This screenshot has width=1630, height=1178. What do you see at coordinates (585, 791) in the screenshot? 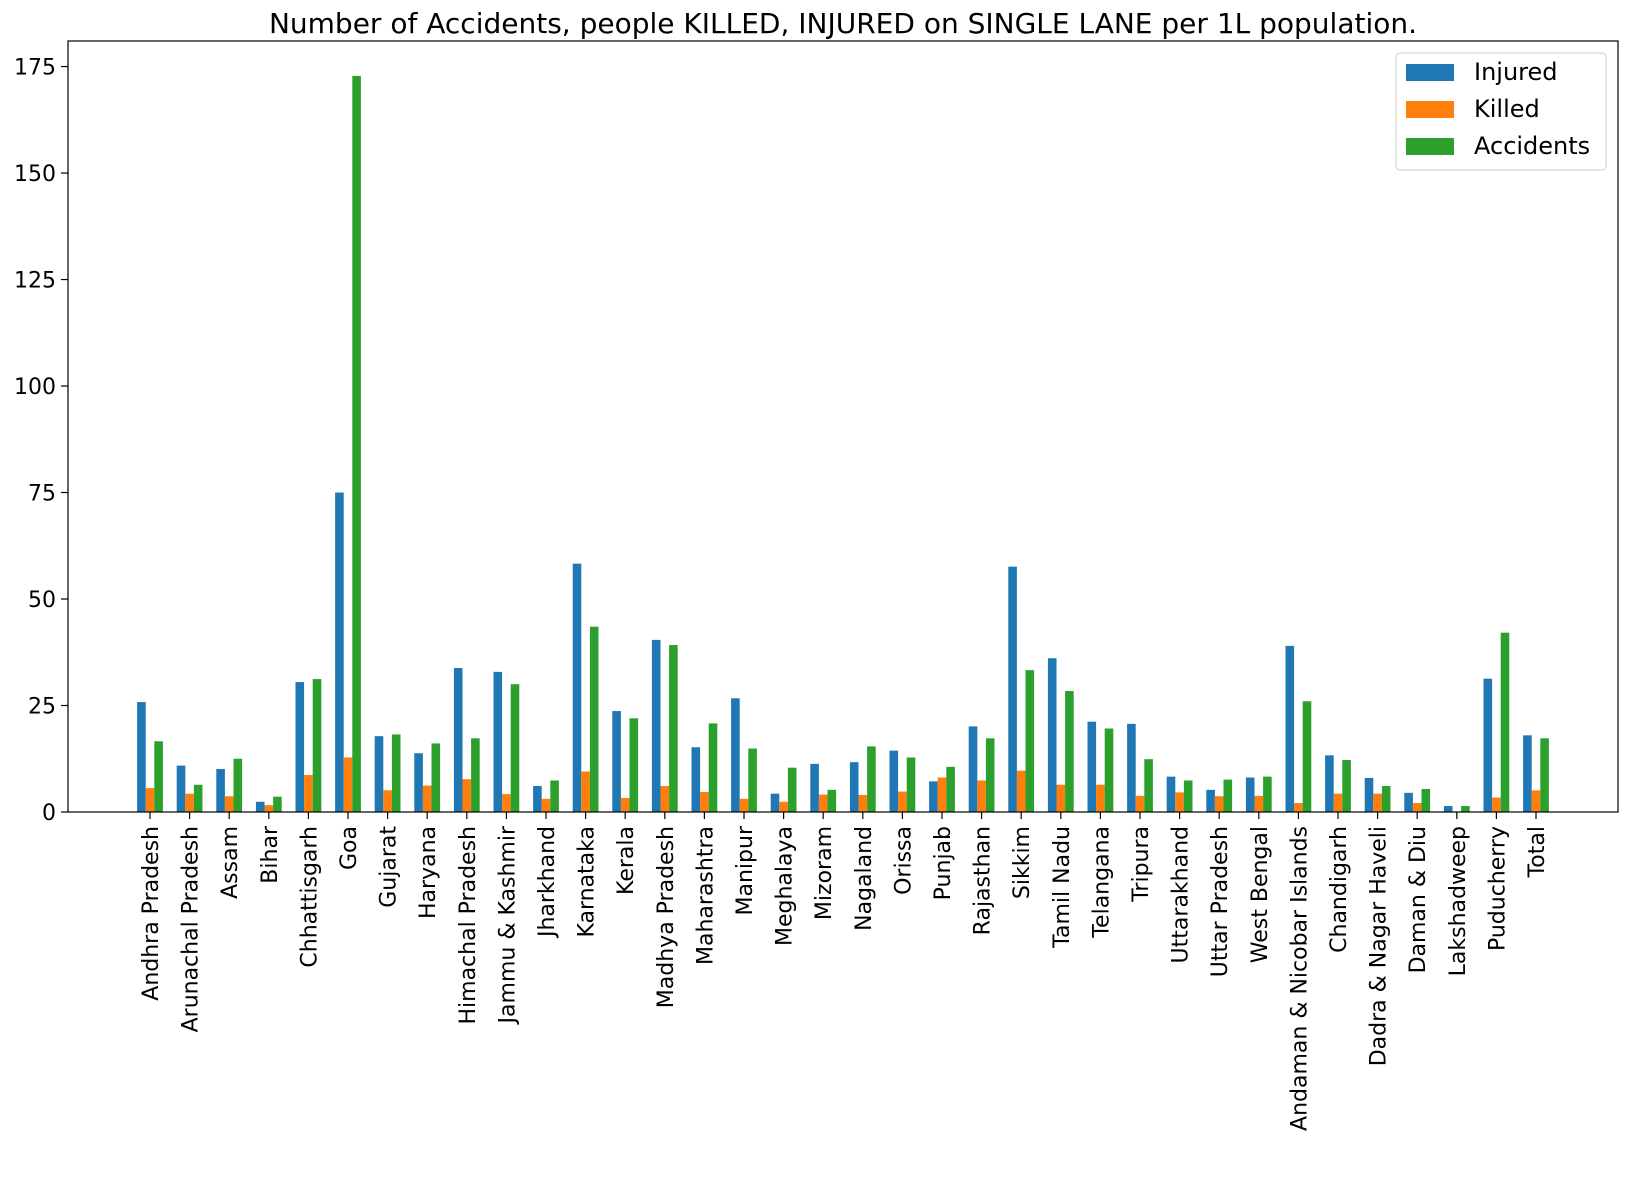
I see `bar-killed-karnataka` at bounding box center [585, 791].